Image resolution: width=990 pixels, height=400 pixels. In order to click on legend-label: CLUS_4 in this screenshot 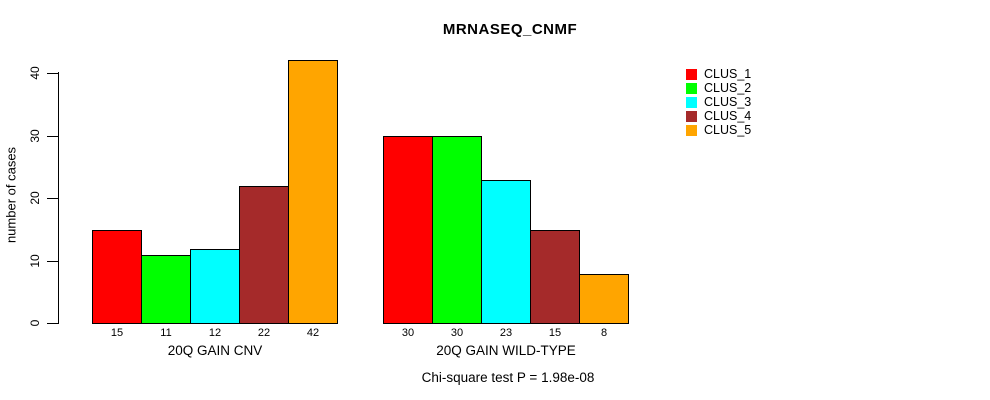, I will do `click(728, 116)`.